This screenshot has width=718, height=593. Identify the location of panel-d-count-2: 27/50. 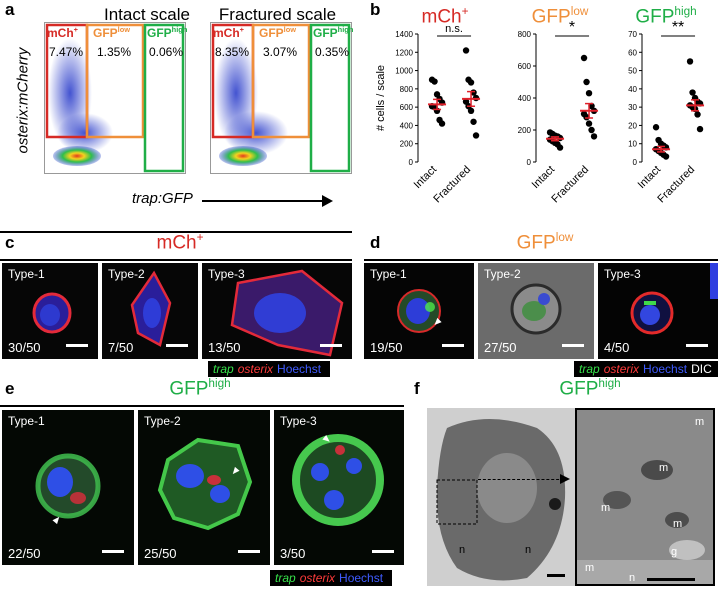
(500, 347).